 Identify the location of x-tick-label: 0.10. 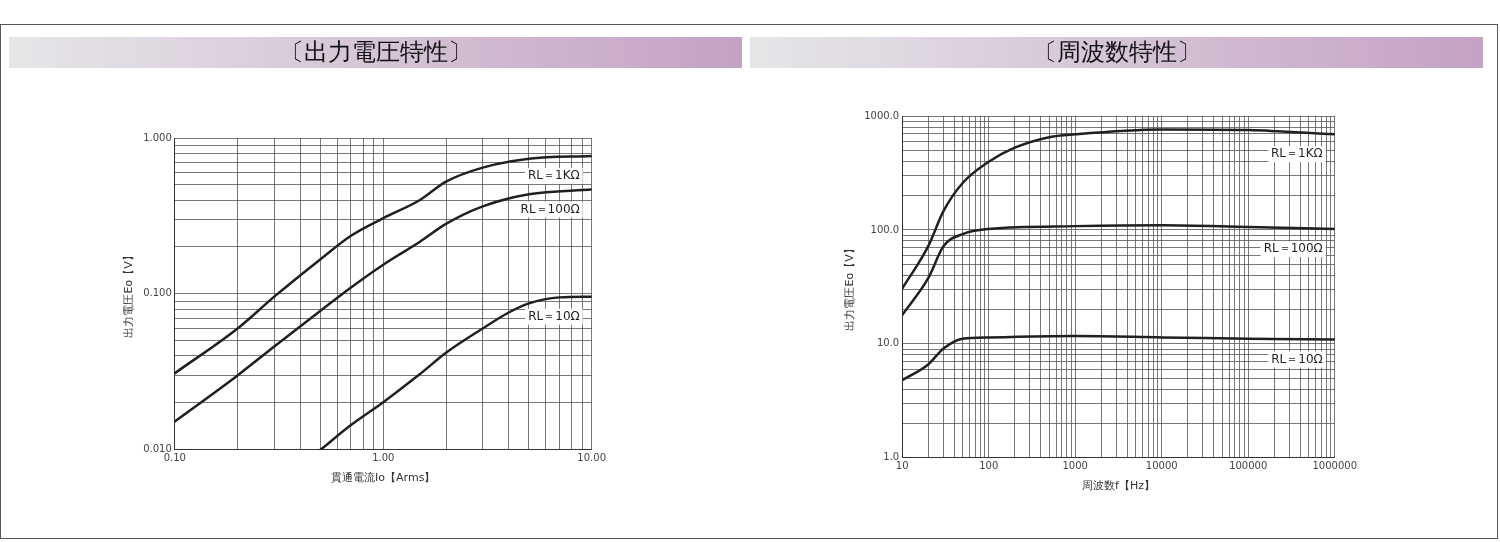
(174, 458).